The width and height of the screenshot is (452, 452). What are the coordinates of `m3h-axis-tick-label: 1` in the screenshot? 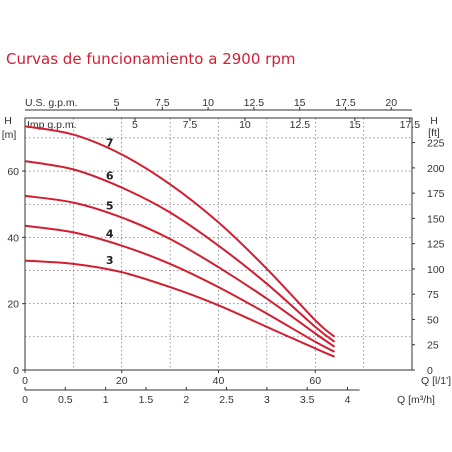 It's located at (106, 400).